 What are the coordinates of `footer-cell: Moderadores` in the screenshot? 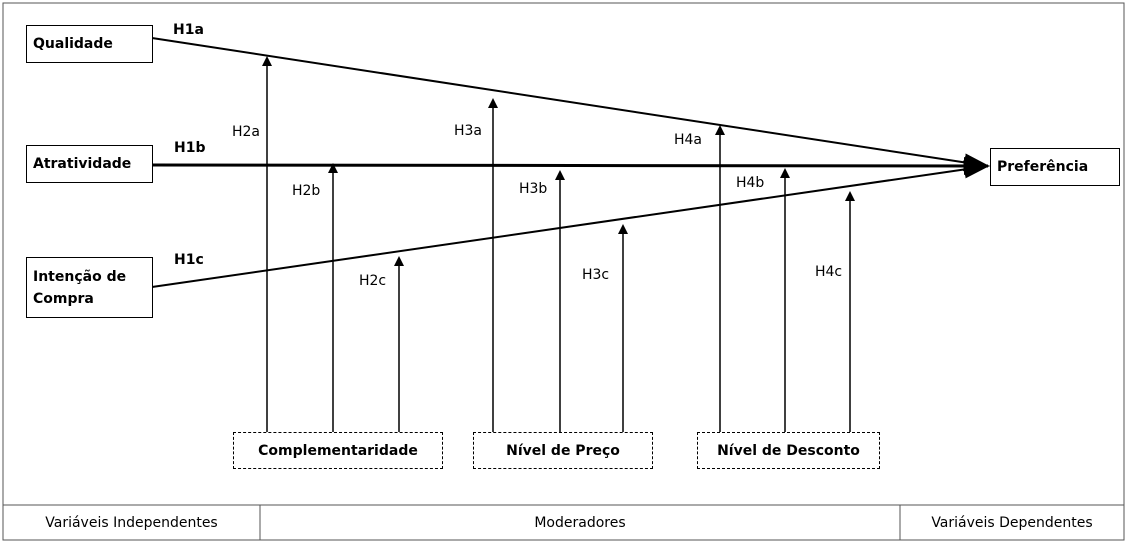 It's located at (580, 523).